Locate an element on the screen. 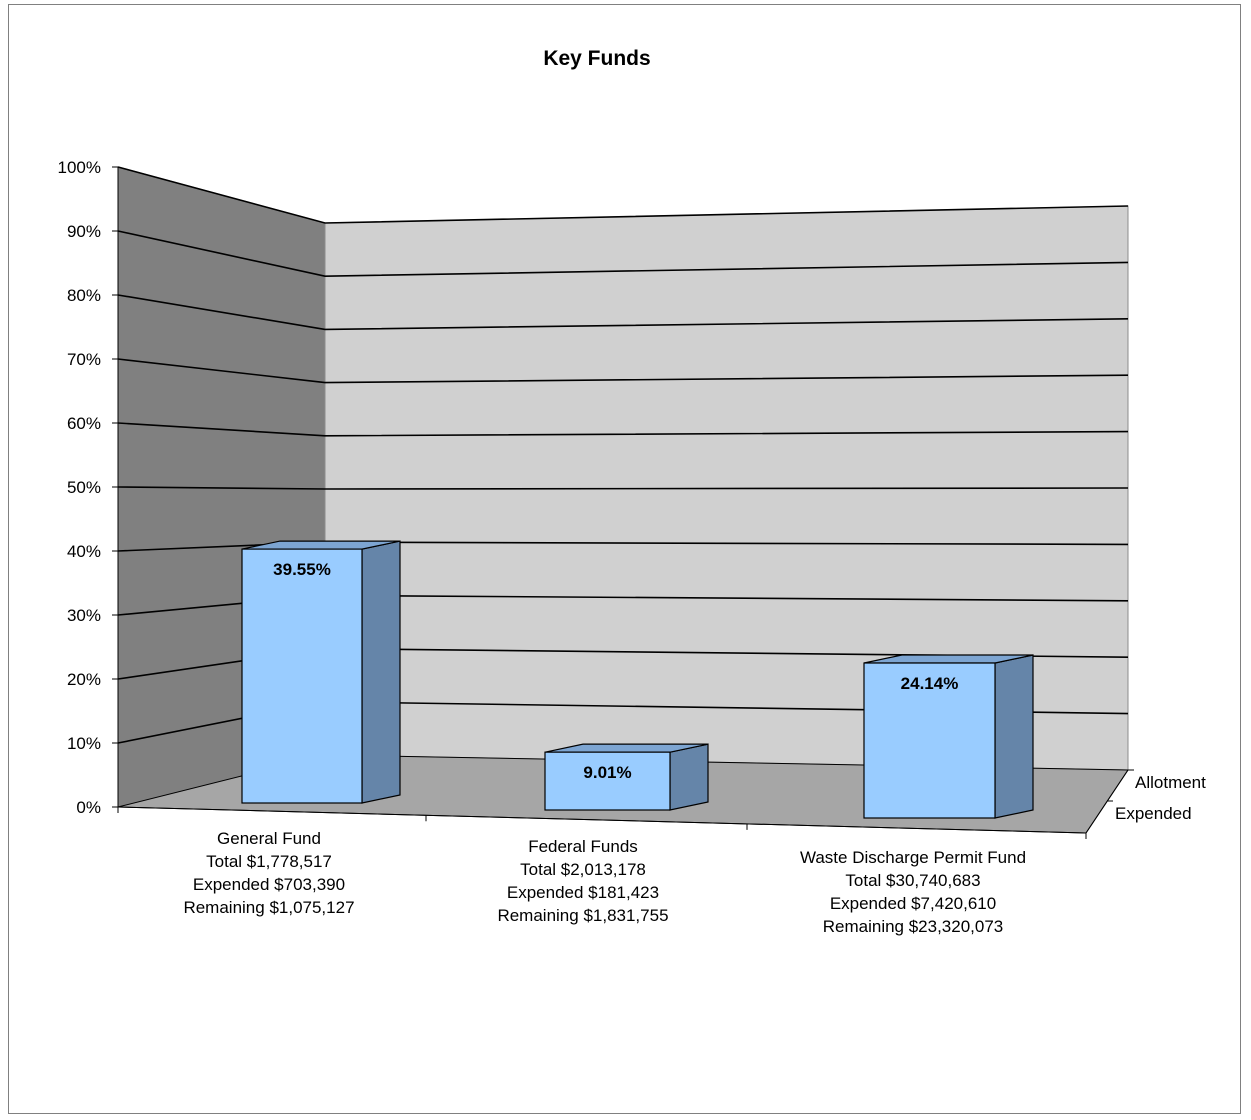 The height and width of the screenshot is (1120, 1251). y-tick-label: 40% is located at coordinates (84, 551).